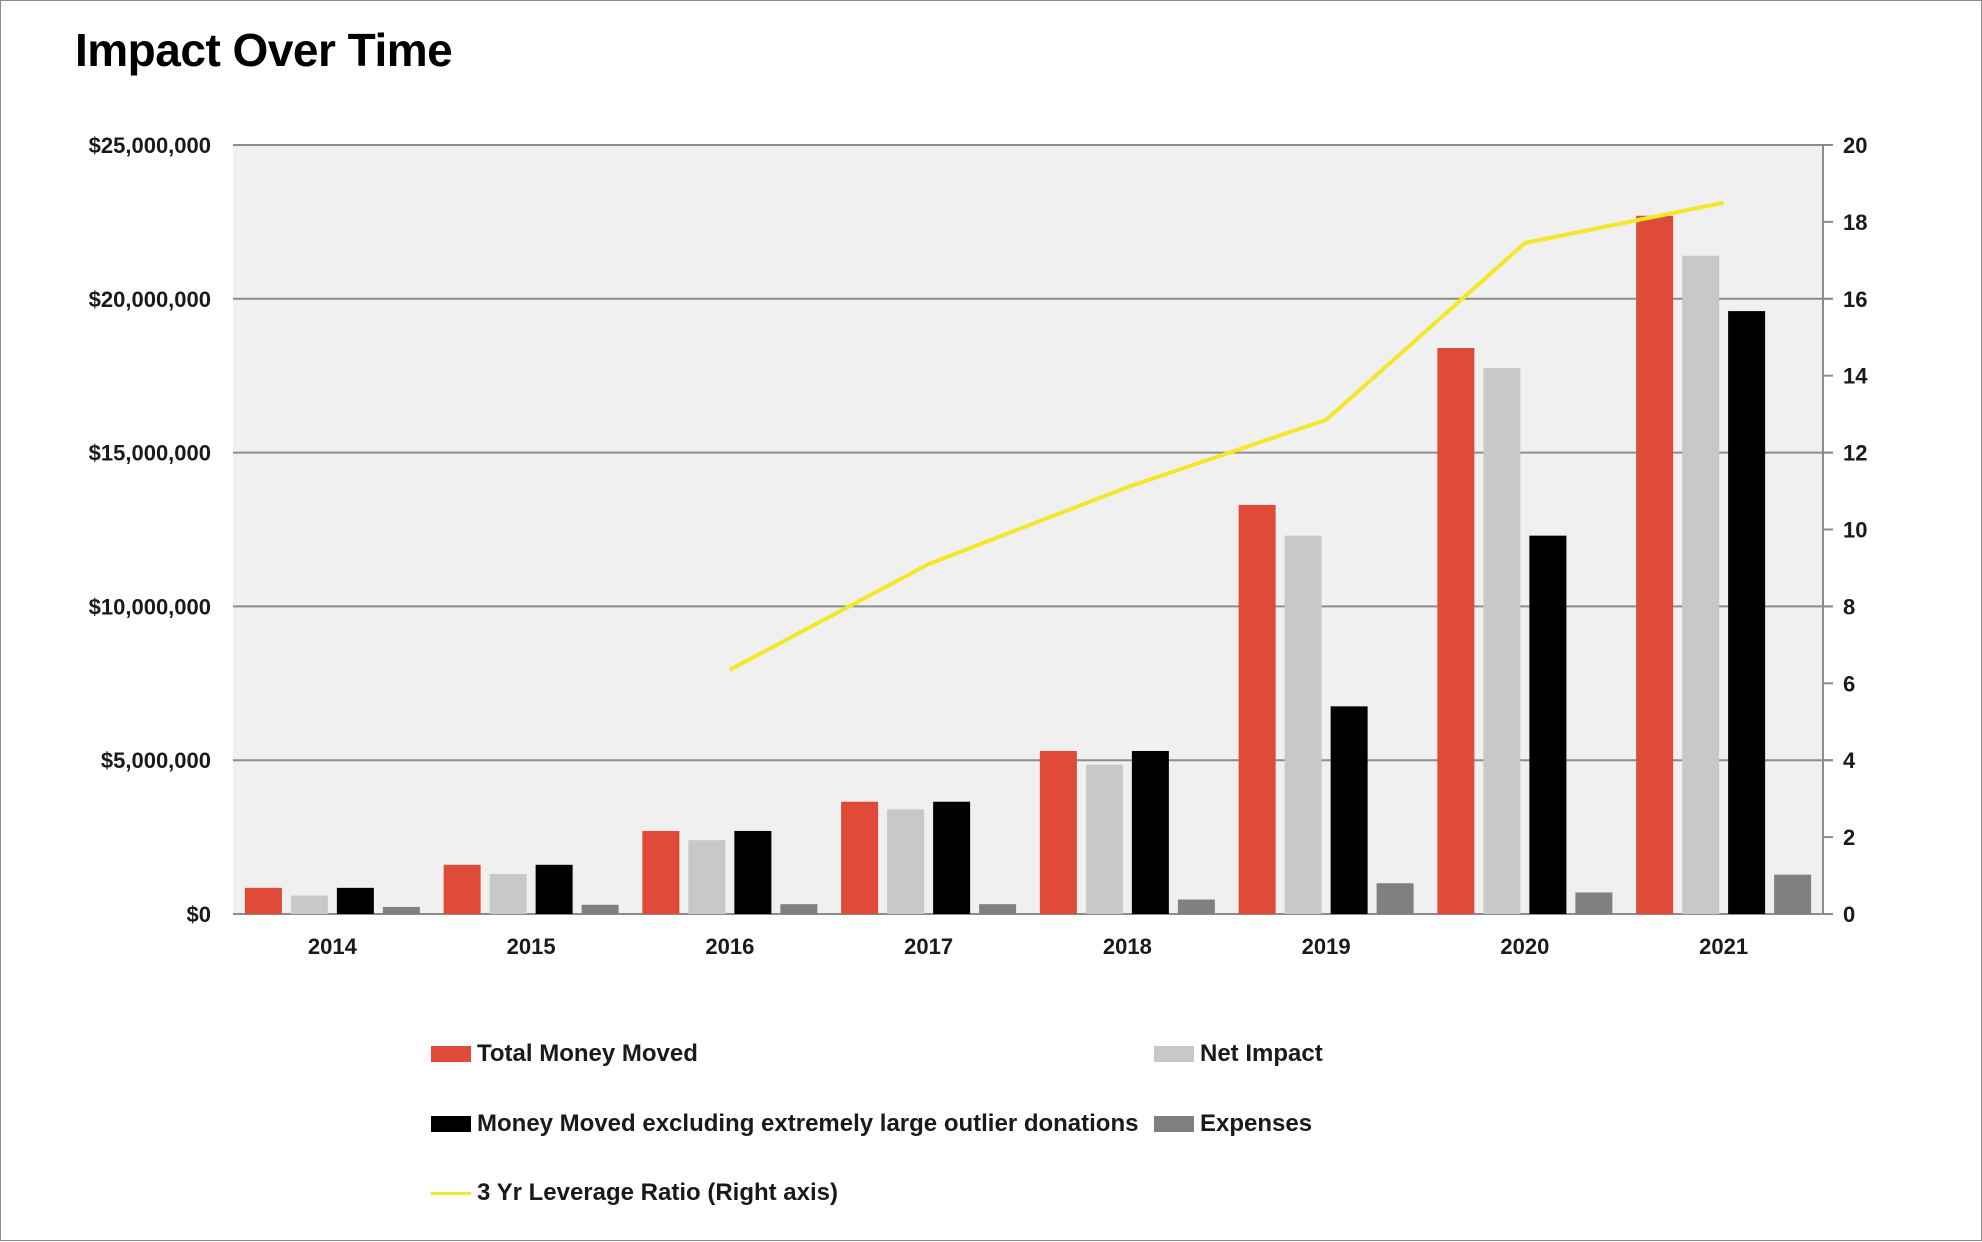 The image size is (1982, 1242). I want to click on x-axis-tick-label: 2019, so click(1326, 946).